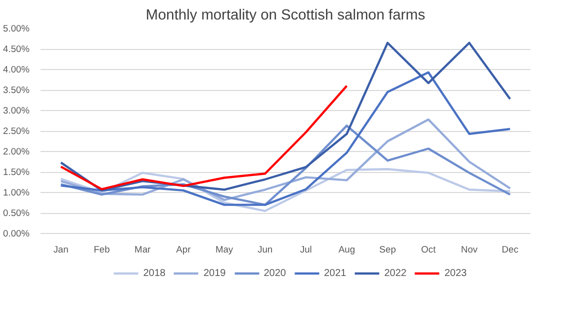 This screenshot has height=324, width=573. I want to click on legend-label: 2020, so click(275, 273).